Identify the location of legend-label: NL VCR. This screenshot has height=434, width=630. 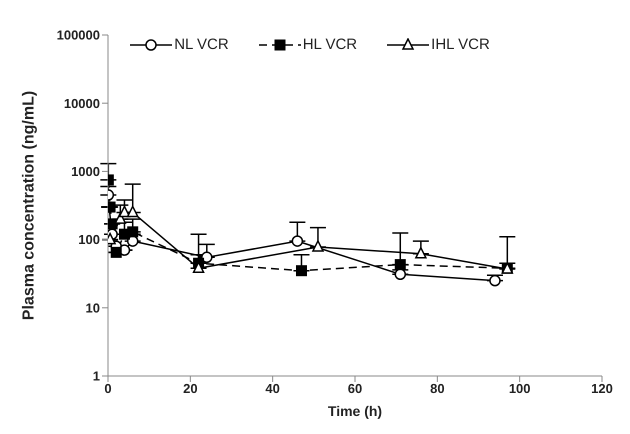
(201, 44).